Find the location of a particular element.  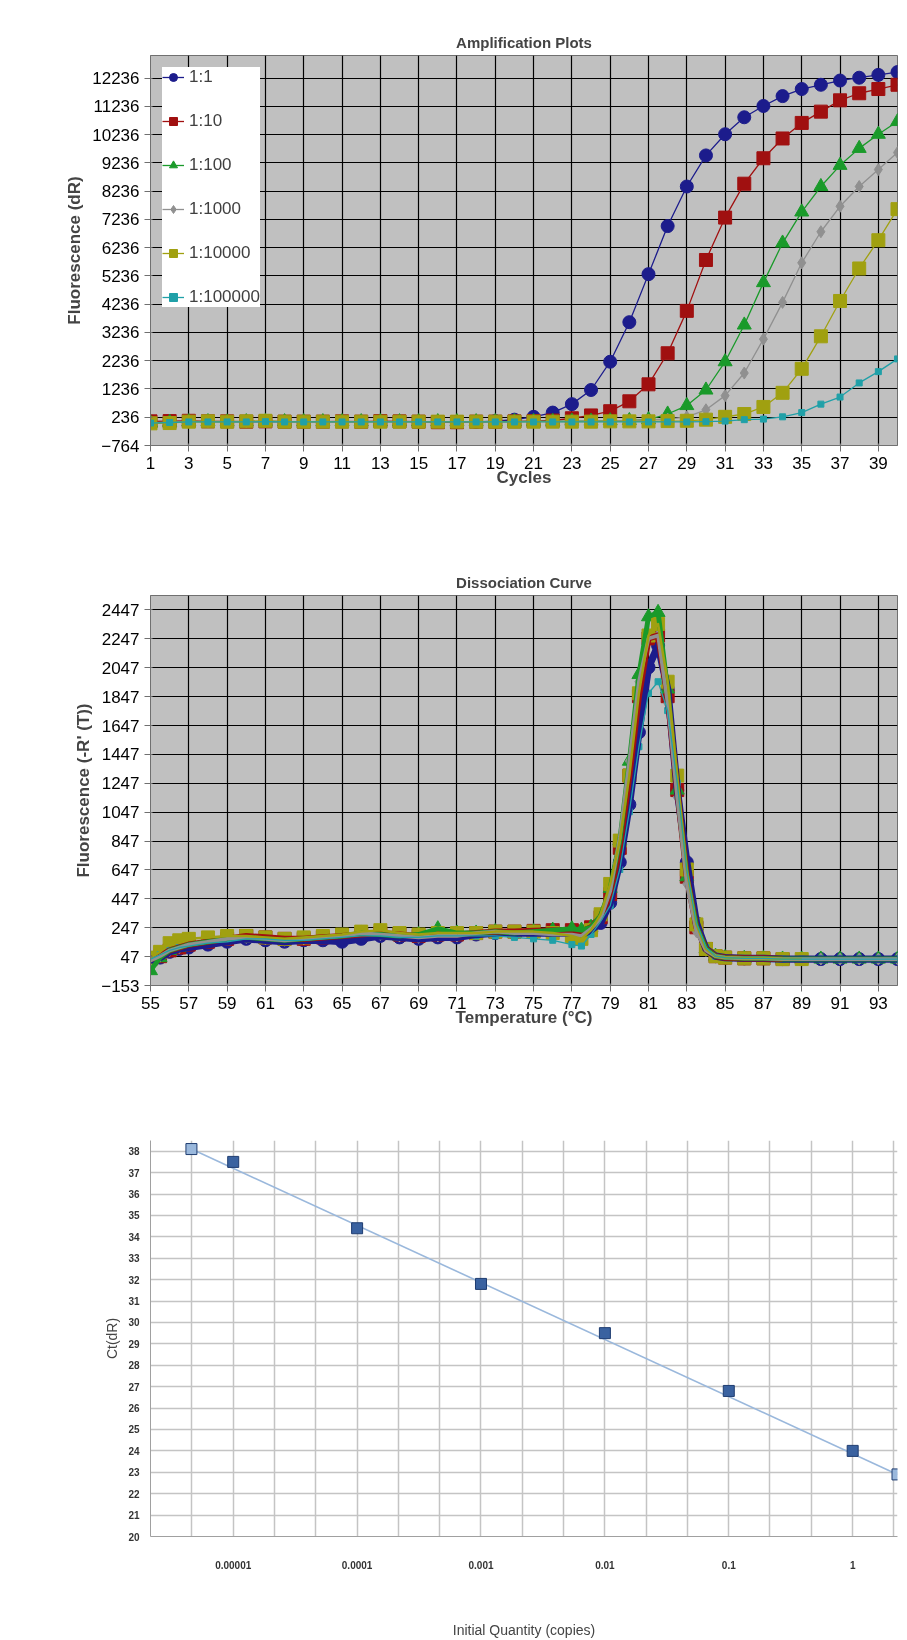

x-tick-label: 67 is located at coordinates (380, 1003).